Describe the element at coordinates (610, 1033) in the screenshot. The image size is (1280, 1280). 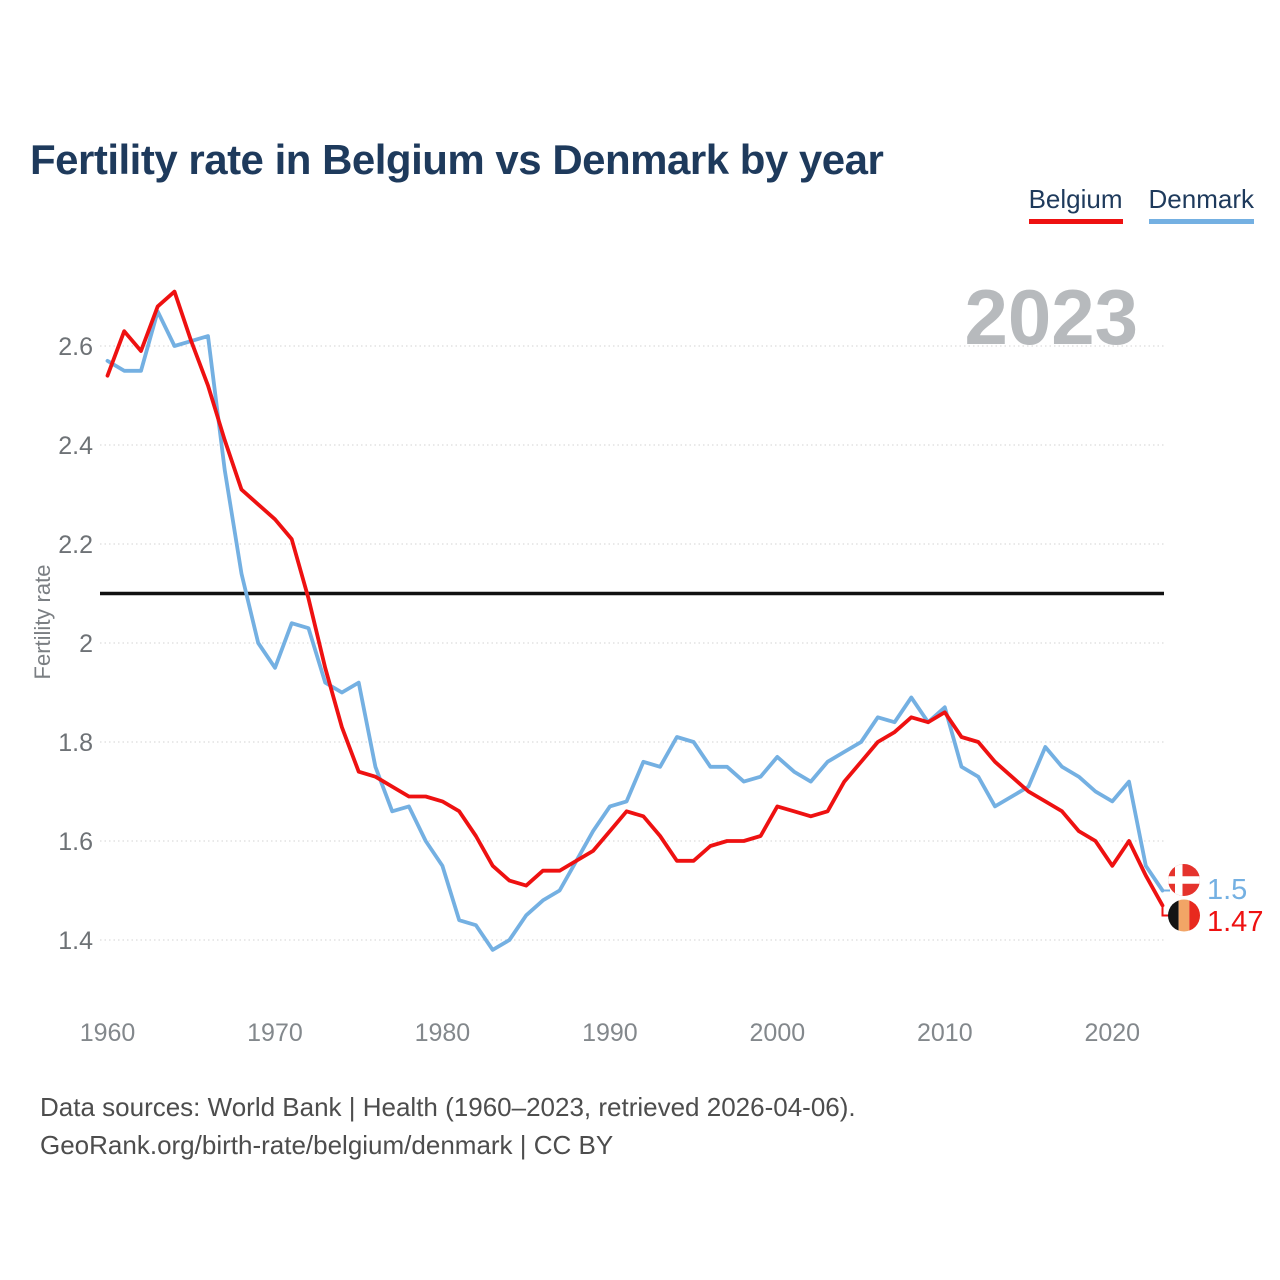
I see `x-tick-label: 1990` at that location.